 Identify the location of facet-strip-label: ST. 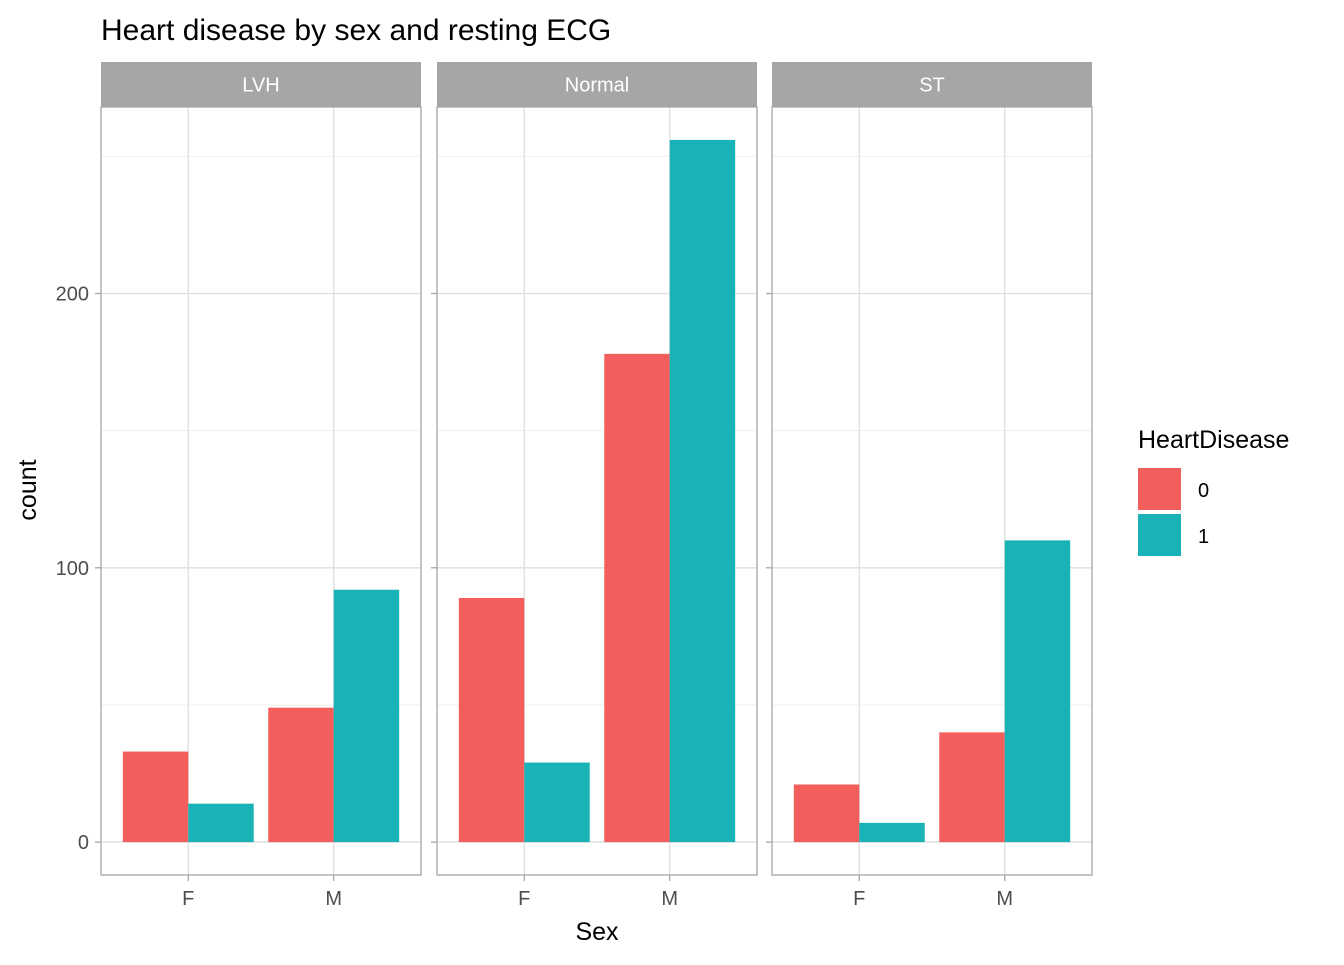
(932, 86).